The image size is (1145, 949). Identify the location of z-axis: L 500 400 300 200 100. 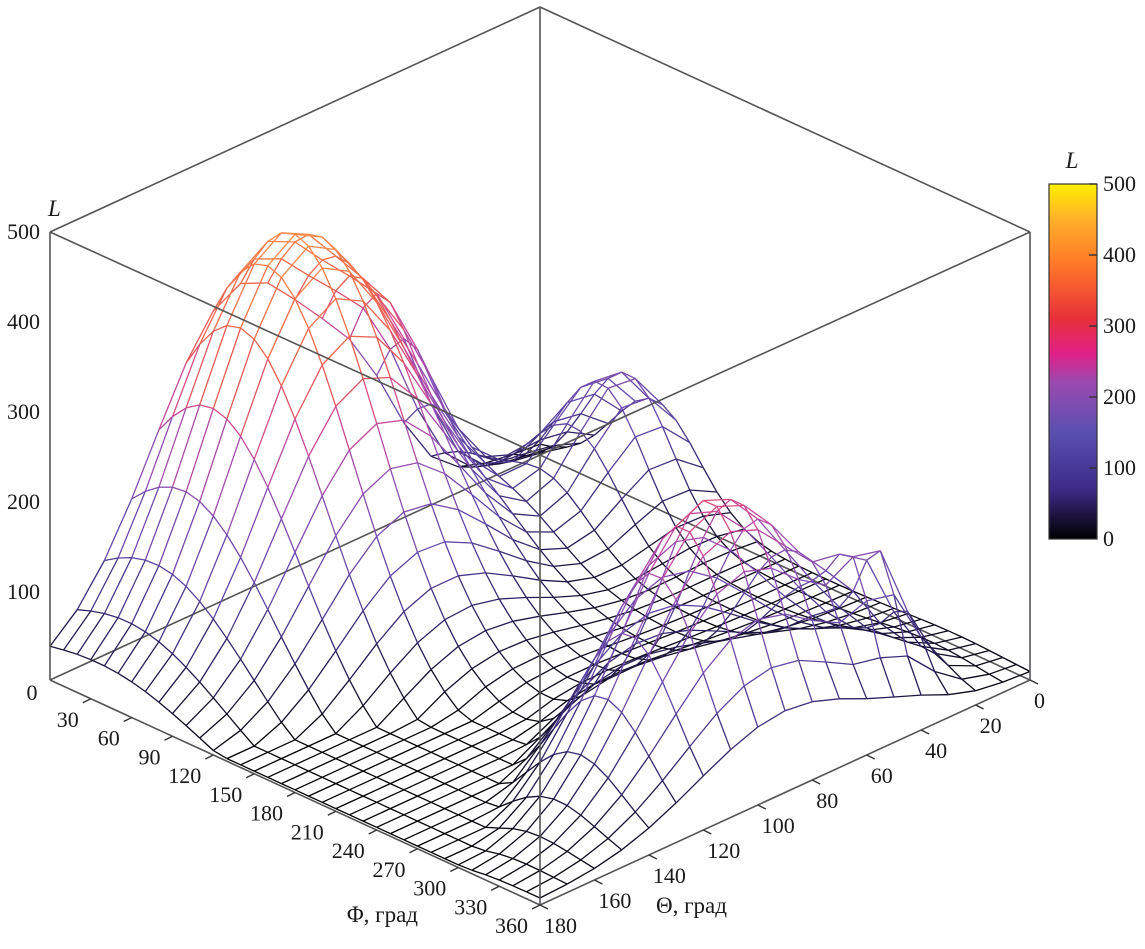
(34, 400).